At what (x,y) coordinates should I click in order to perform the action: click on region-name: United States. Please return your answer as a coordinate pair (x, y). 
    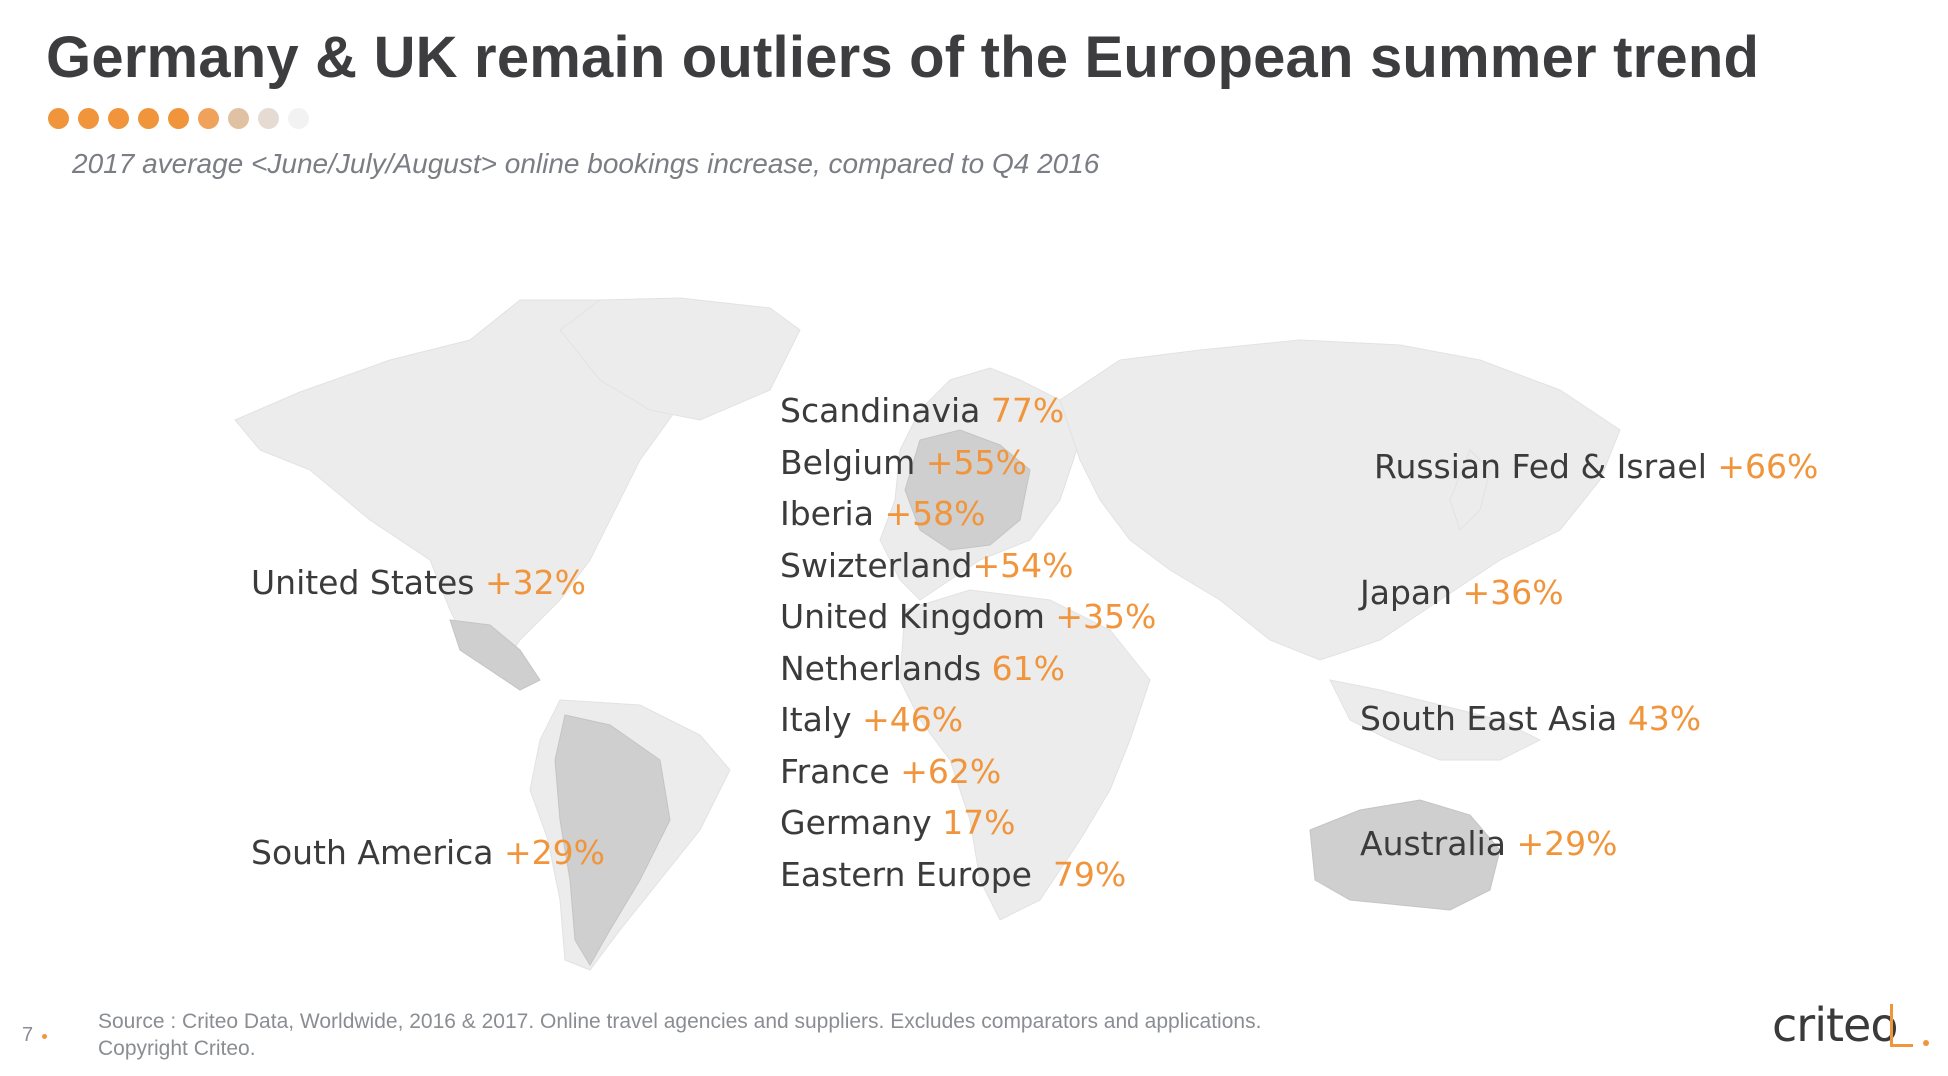
    Looking at the image, I should click on (363, 582).